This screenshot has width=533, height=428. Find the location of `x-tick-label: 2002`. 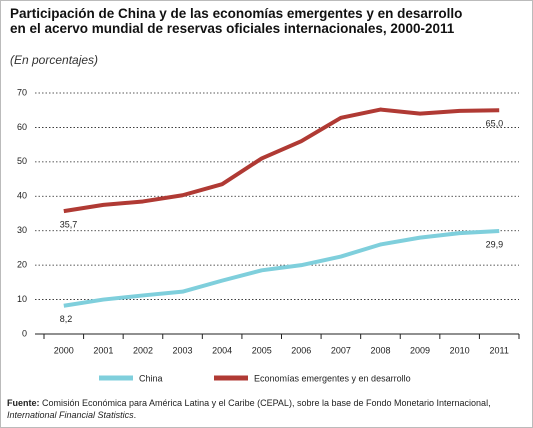

x-tick-label: 2002 is located at coordinates (143, 350).